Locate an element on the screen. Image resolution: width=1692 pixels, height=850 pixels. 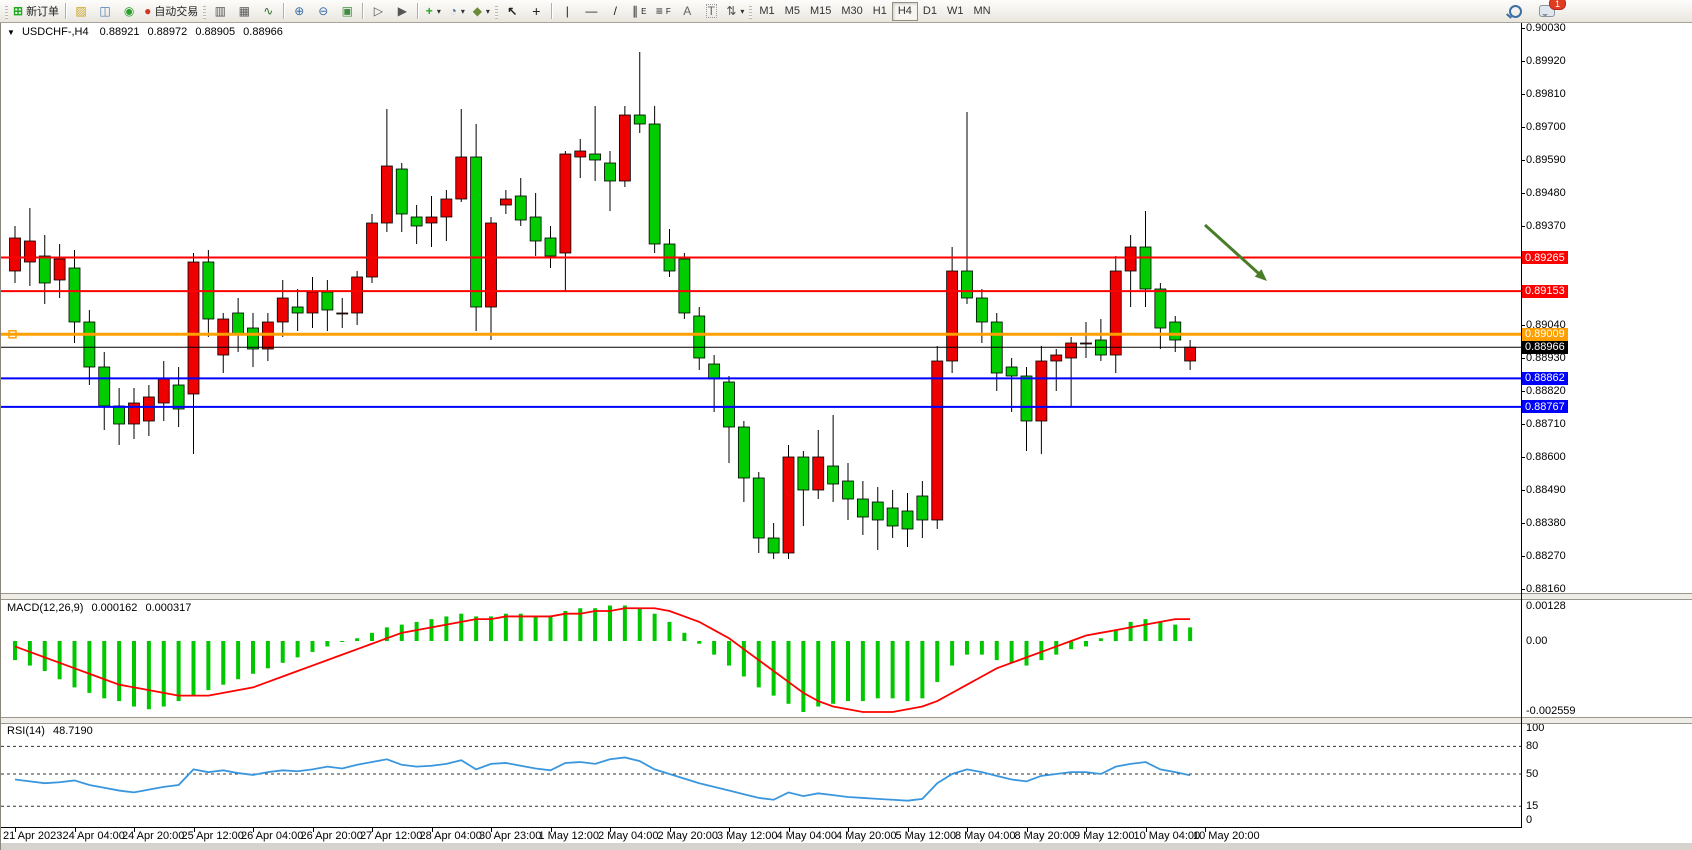
trendline-icon: / is located at coordinates (615, 11).